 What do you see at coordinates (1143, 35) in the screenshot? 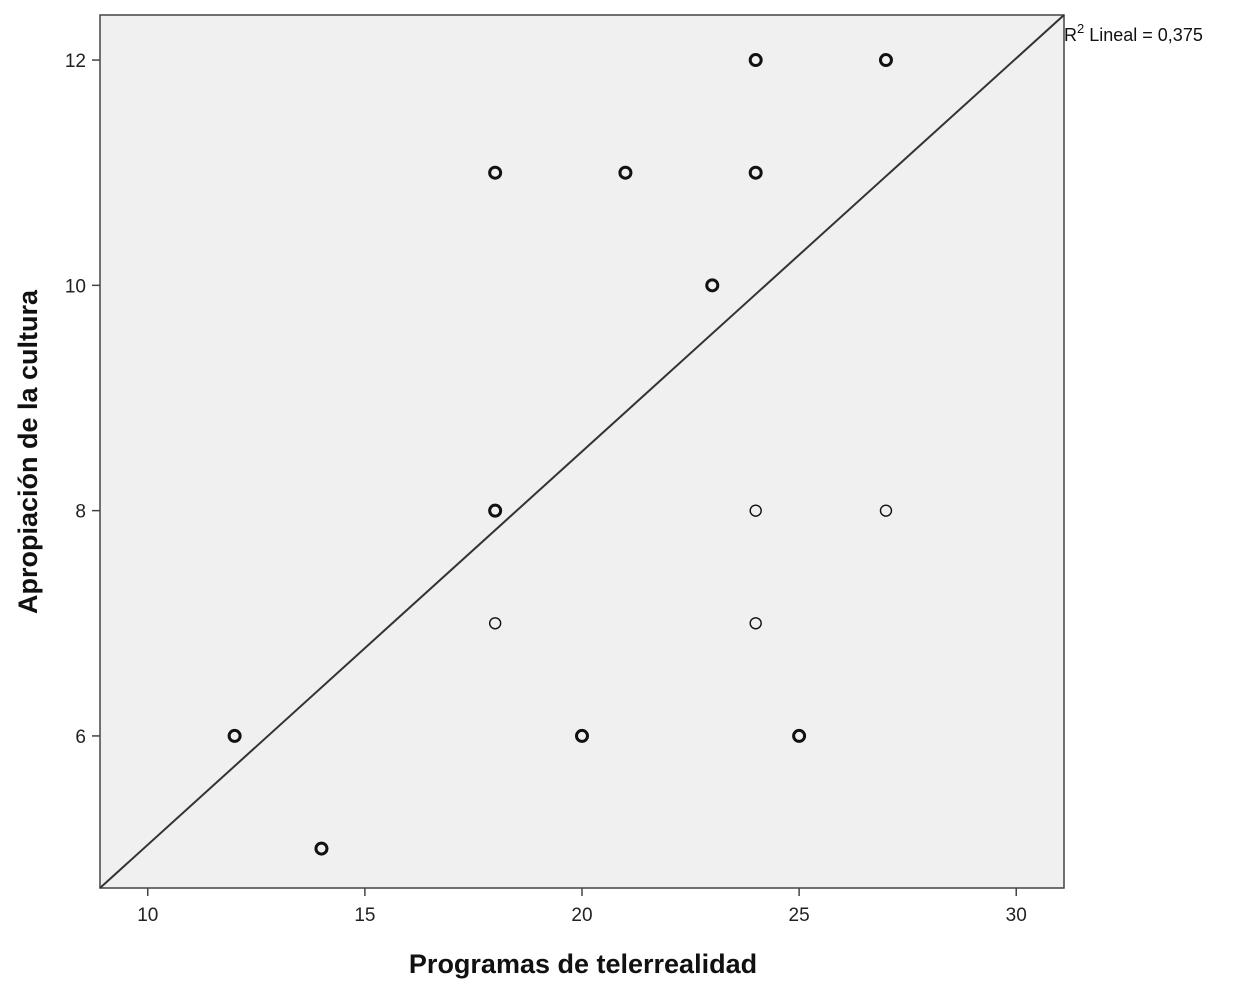
I see `fit-line-label-text: Lineal = 0,375` at bounding box center [1143, 35].